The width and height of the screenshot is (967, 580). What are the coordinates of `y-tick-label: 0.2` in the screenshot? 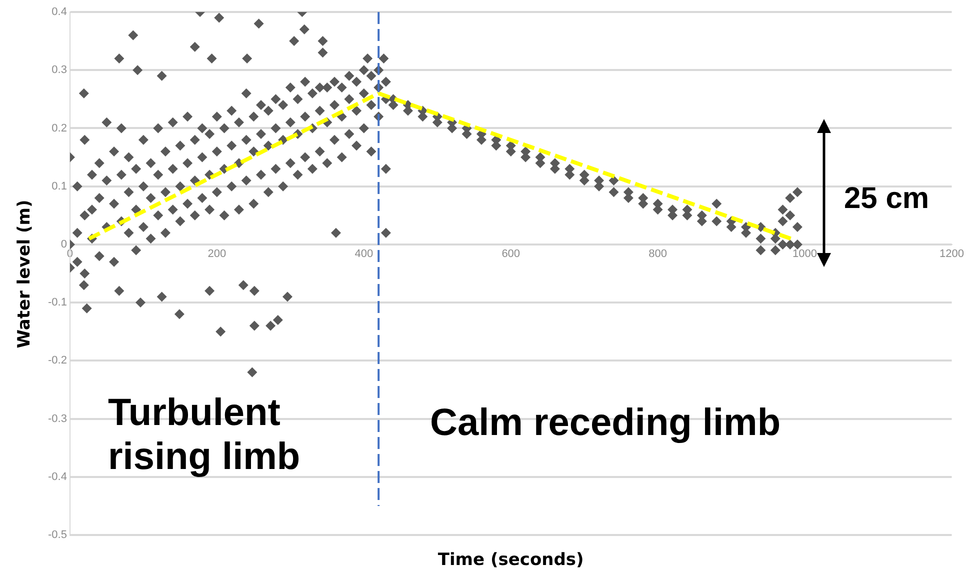 It's located at (59, 128).